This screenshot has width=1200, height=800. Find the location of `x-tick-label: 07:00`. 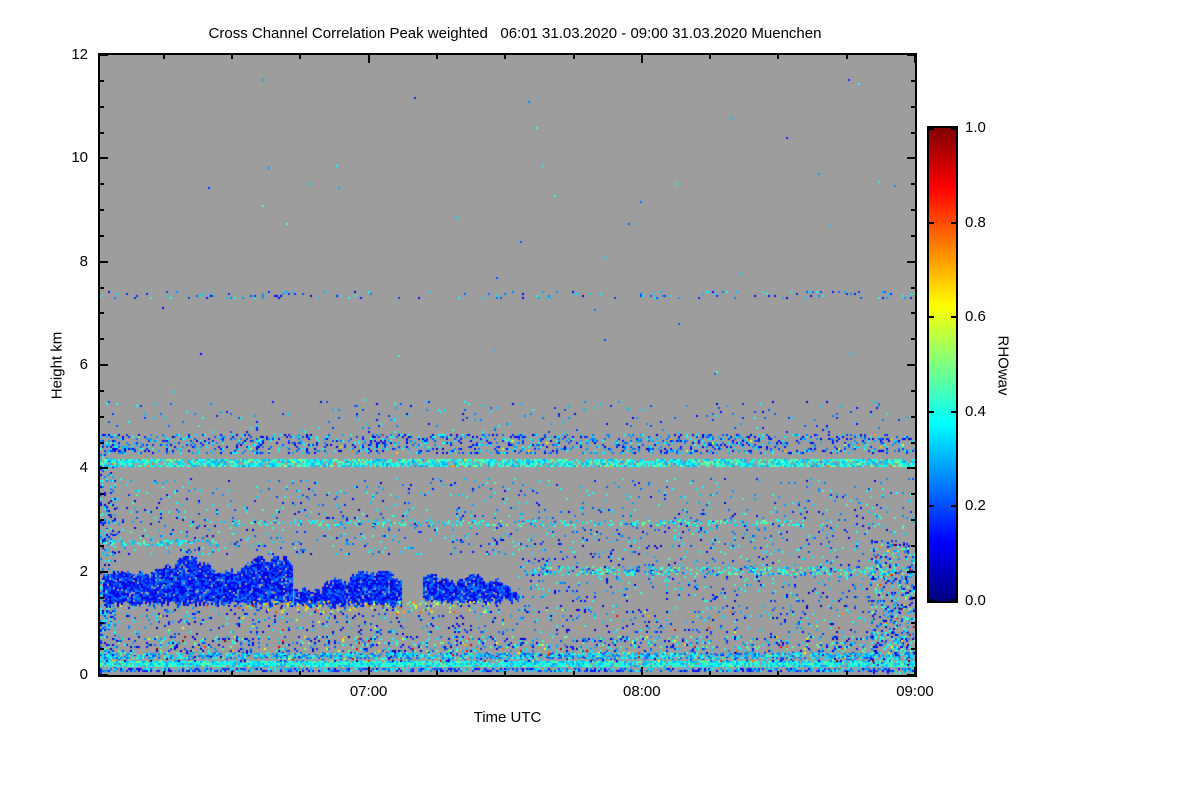

x-tick-label: 07:00 is located at coordinates (368, 691).